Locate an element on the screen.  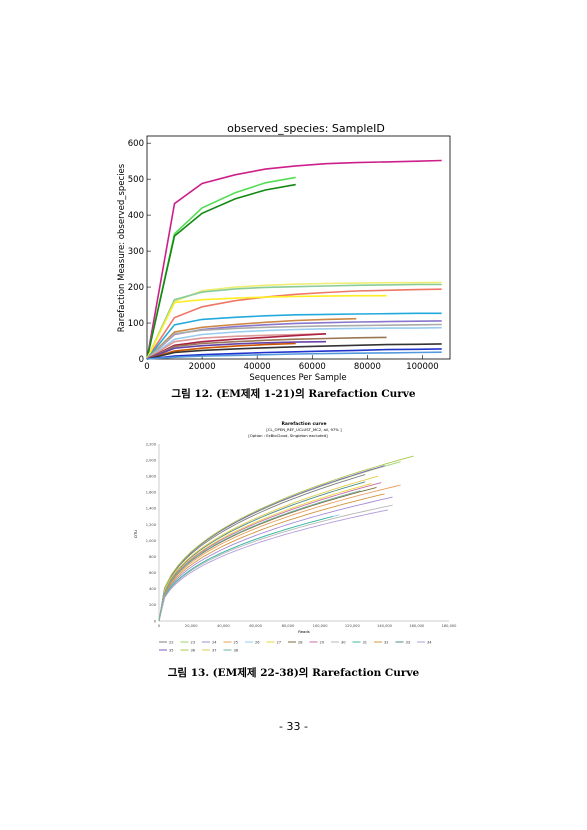
fig2-y-tick-label: 1,600 is located at coordinates (151, 493).